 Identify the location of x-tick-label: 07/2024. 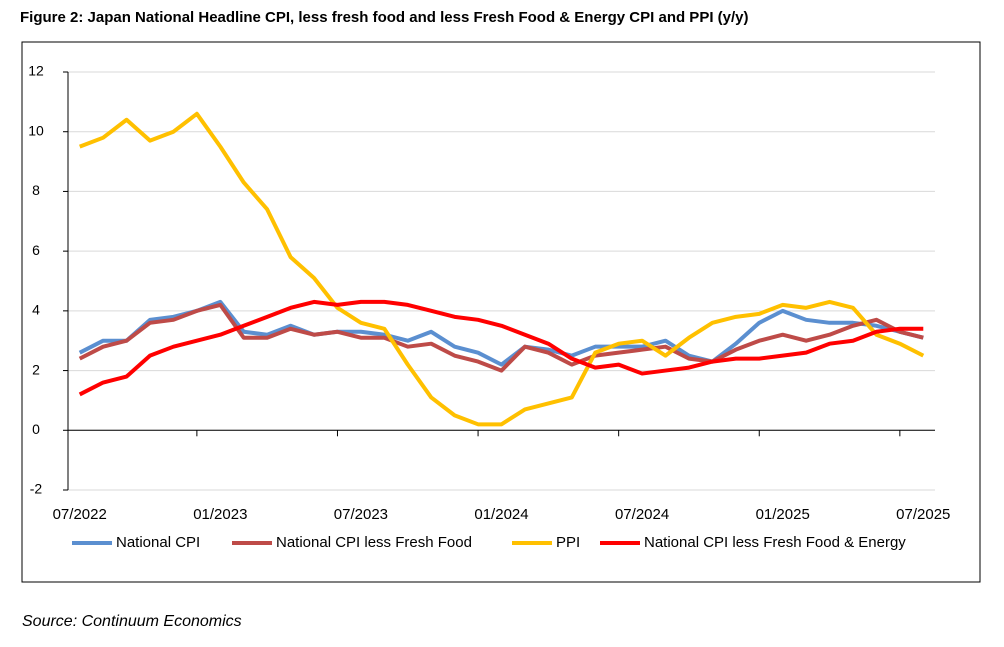
(642, 514).